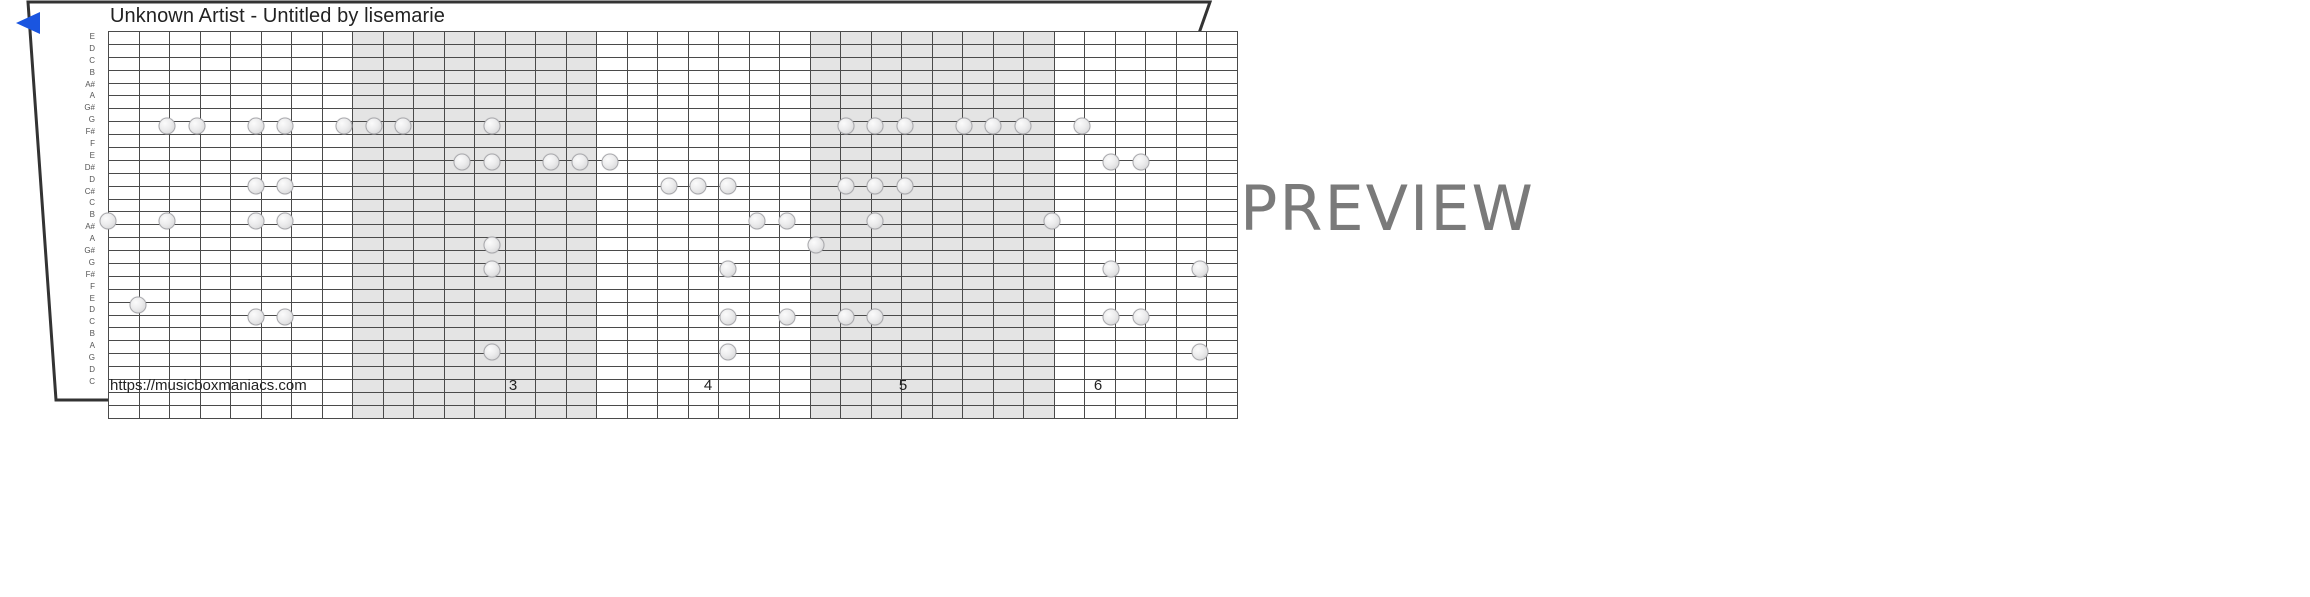 The image size is (2310, 597). What do you see at coordinates (208, 385) in the screenshot?
I see `site-url: https://musicboxmaniacs.com` at bounding box center [208, 385].